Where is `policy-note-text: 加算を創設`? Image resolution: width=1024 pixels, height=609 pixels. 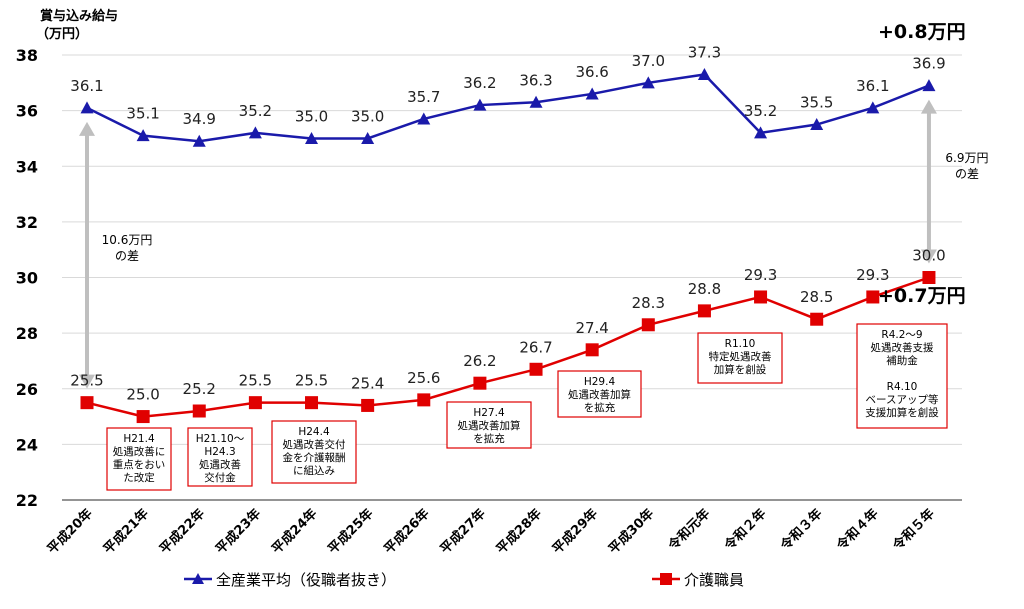 policy-note-text: 加算を創設 is located at coordinates (740, 369).